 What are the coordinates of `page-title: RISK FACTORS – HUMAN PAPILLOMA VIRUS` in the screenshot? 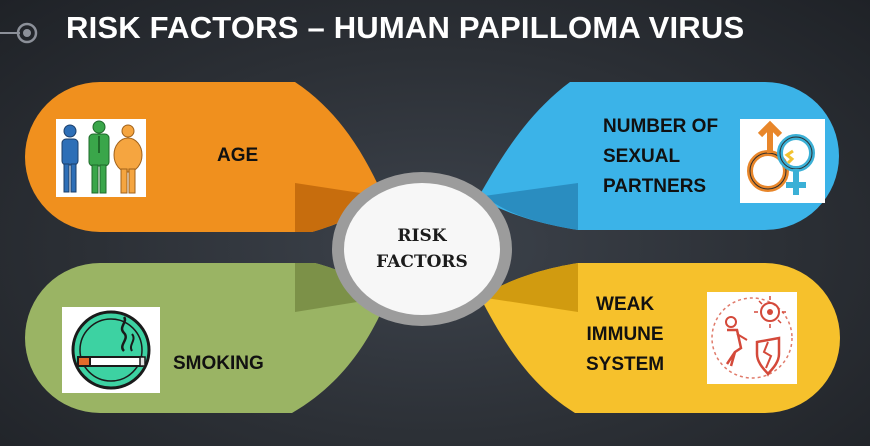 It's located at (405, 27).